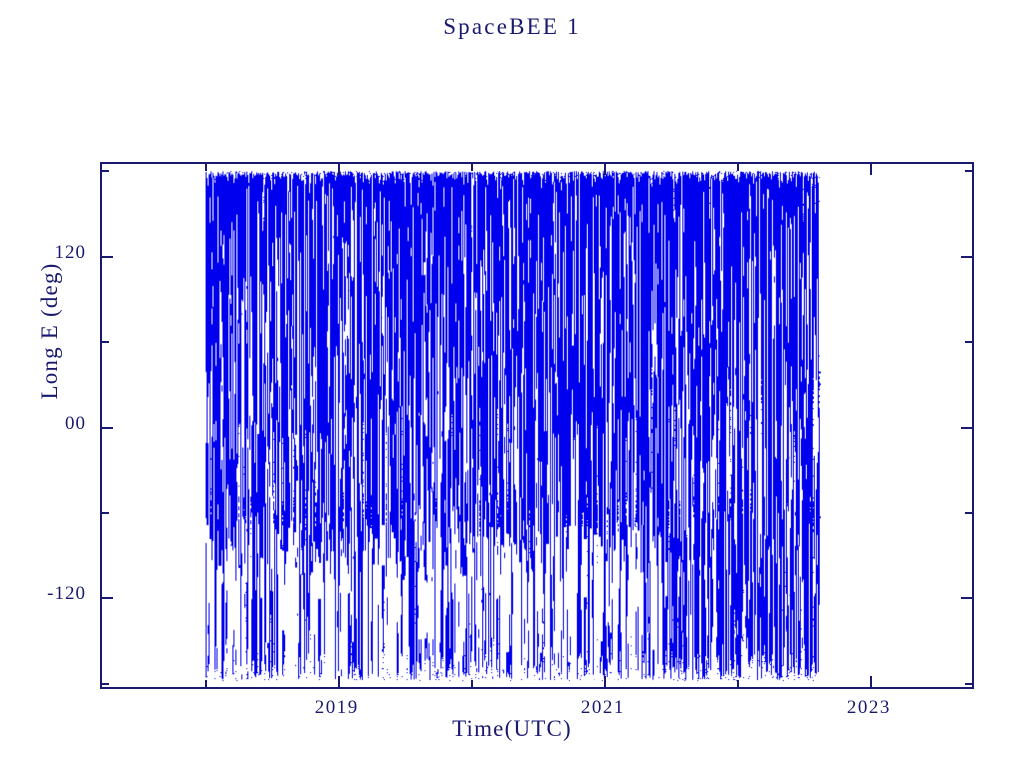 The height and width of the screenshot is (768, 1024). I want to click on x-tick-label: 2021, so click(602, 707).